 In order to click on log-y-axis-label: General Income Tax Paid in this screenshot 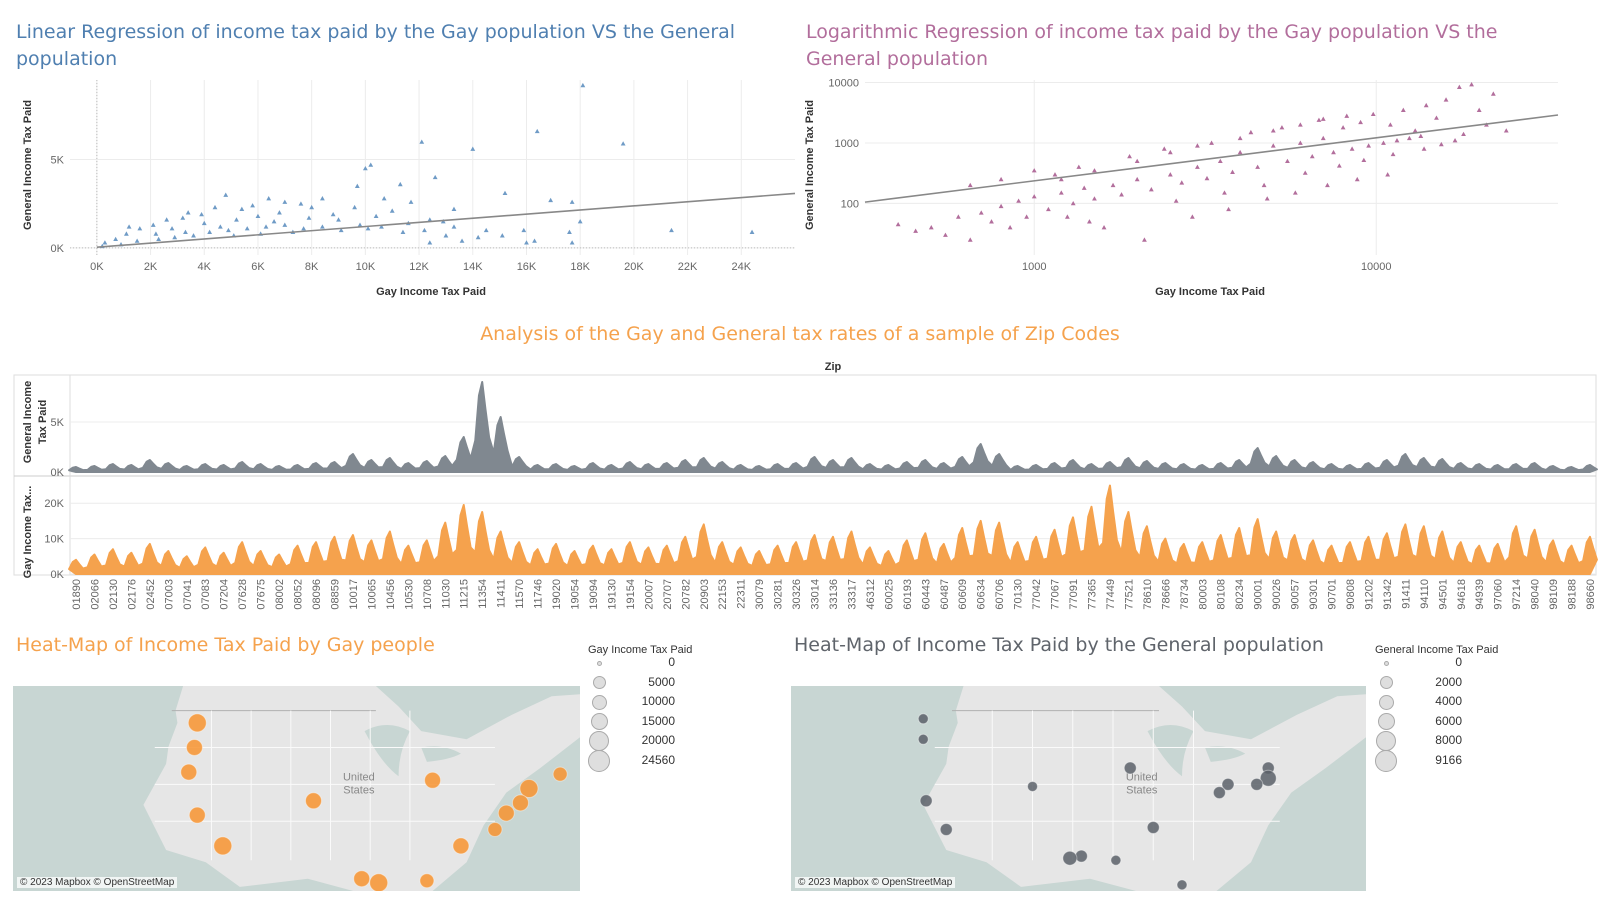, I will do `click(810, 165)`.